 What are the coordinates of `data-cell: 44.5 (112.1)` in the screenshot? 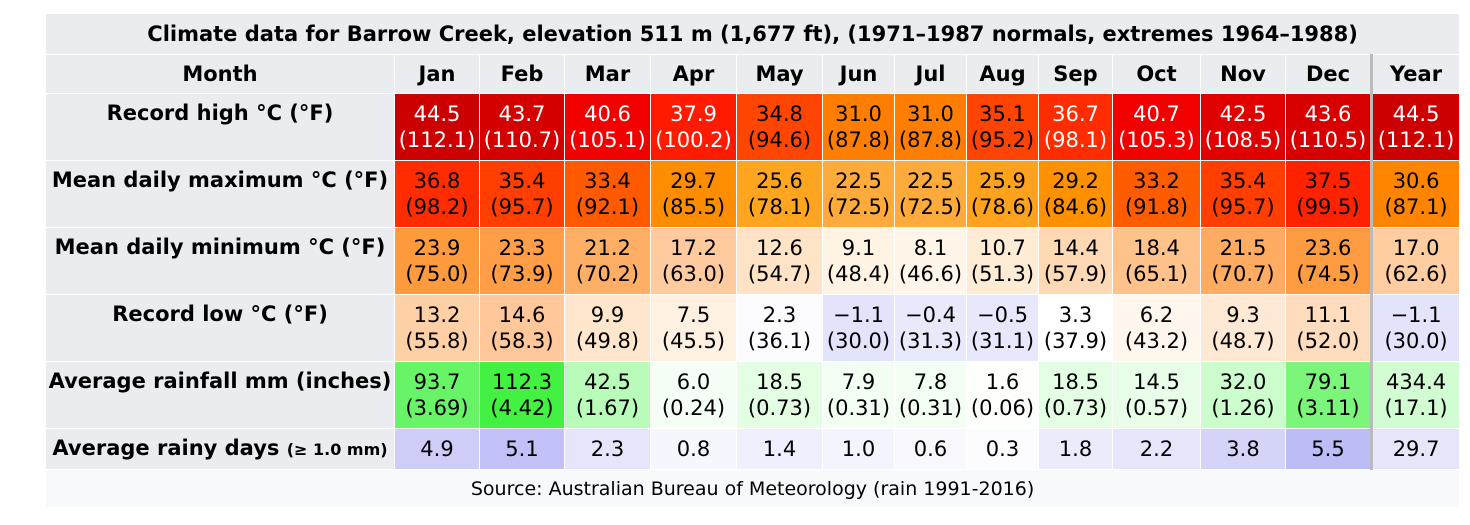 It's located at (437, 127).